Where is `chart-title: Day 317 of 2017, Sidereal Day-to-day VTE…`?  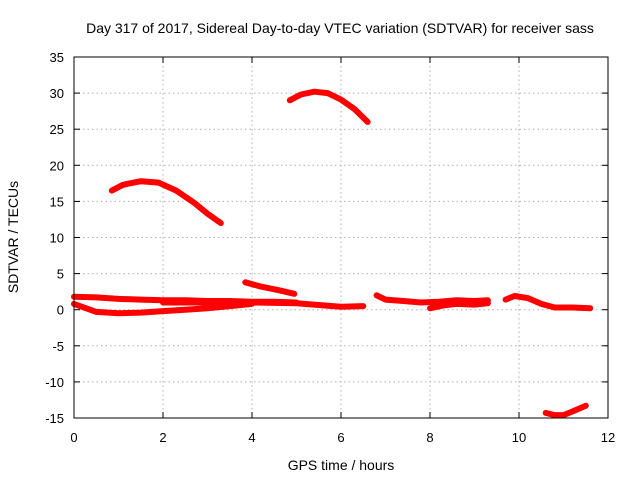 chart-title: Day 317 of 2017, Sidereal Day-to-day VTE… is located at coordinates (340, 28).